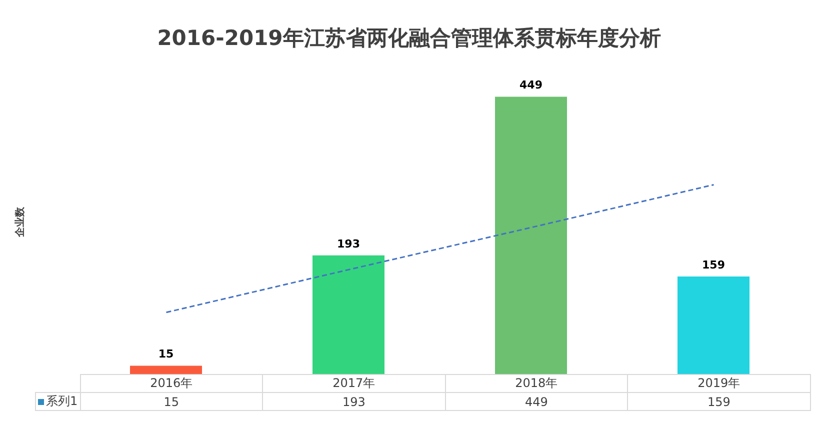 Image resolution: width=818 pixels, height=430 pixels. Describe the element at coordinates (171, 383) in the screenshot. I see `x-tick-label: 2016年` at that location.